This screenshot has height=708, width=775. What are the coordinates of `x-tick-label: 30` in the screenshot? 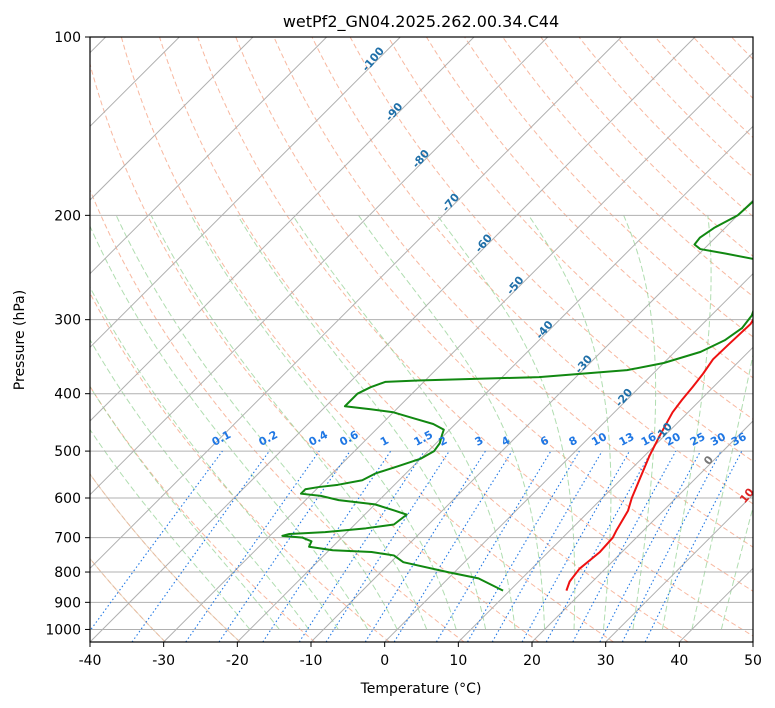 It's located at (606, 661).